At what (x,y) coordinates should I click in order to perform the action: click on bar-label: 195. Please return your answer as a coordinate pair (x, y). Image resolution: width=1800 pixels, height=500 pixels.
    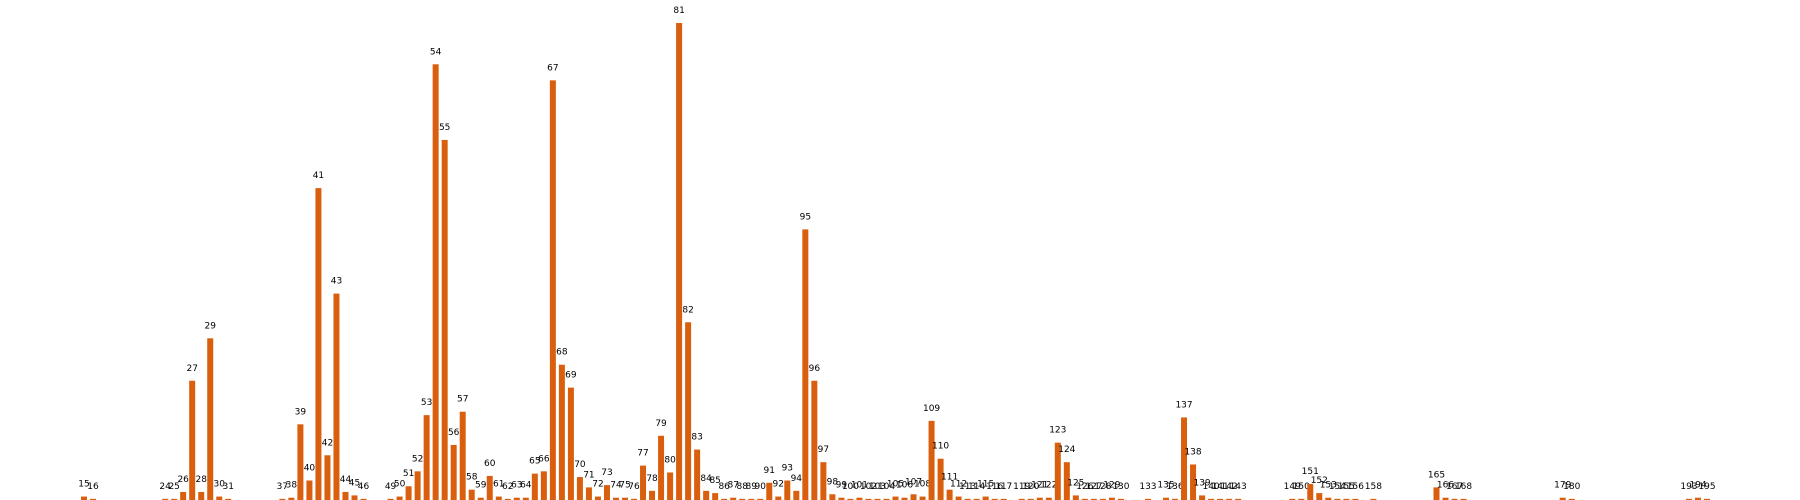
    Looking at the image, I should click on (1706, 487).